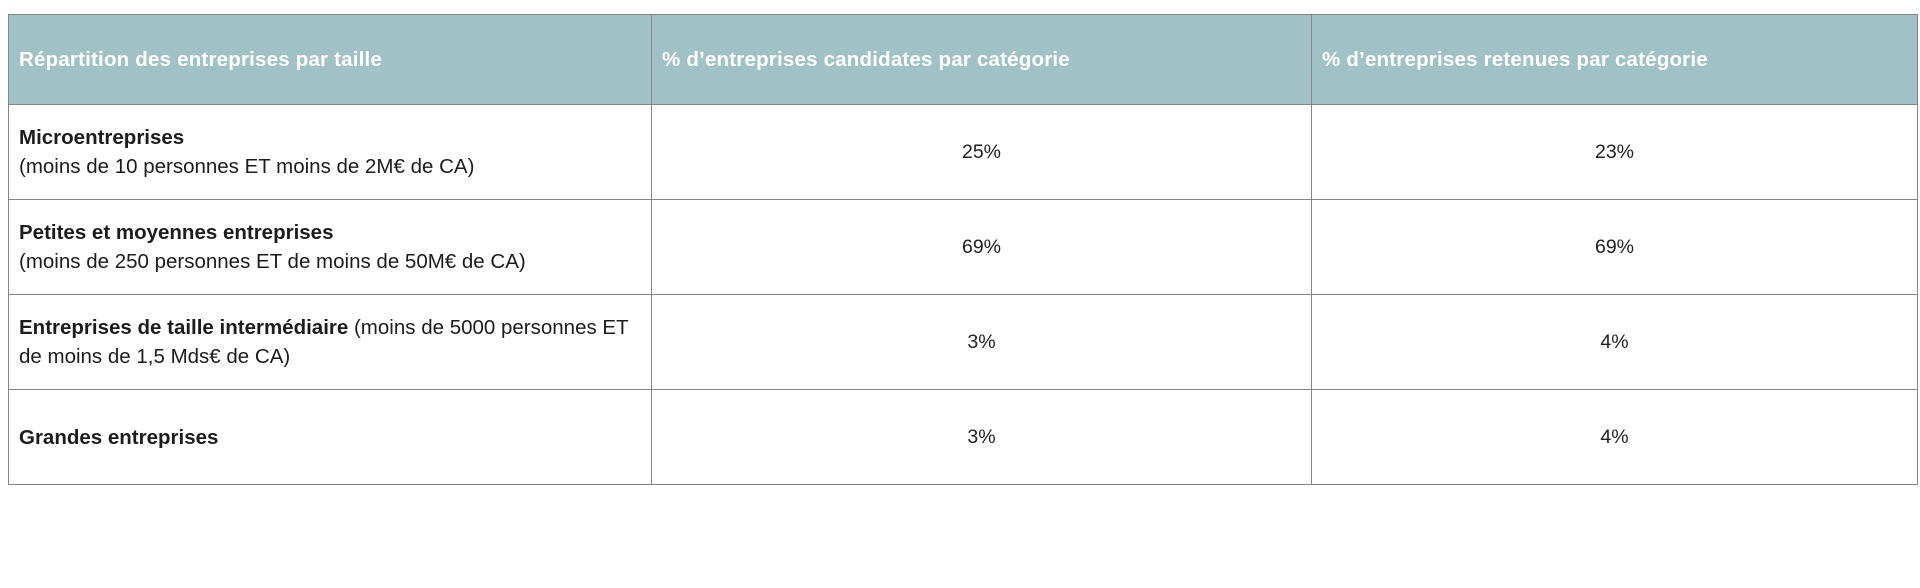 This screenshot has width=1920, height=588. What do you see at coordinates (330, 59) in the screenshot?
I see `header-repartition-taille: Répartition des entreprises par taille` at bounding box center [330, 59].